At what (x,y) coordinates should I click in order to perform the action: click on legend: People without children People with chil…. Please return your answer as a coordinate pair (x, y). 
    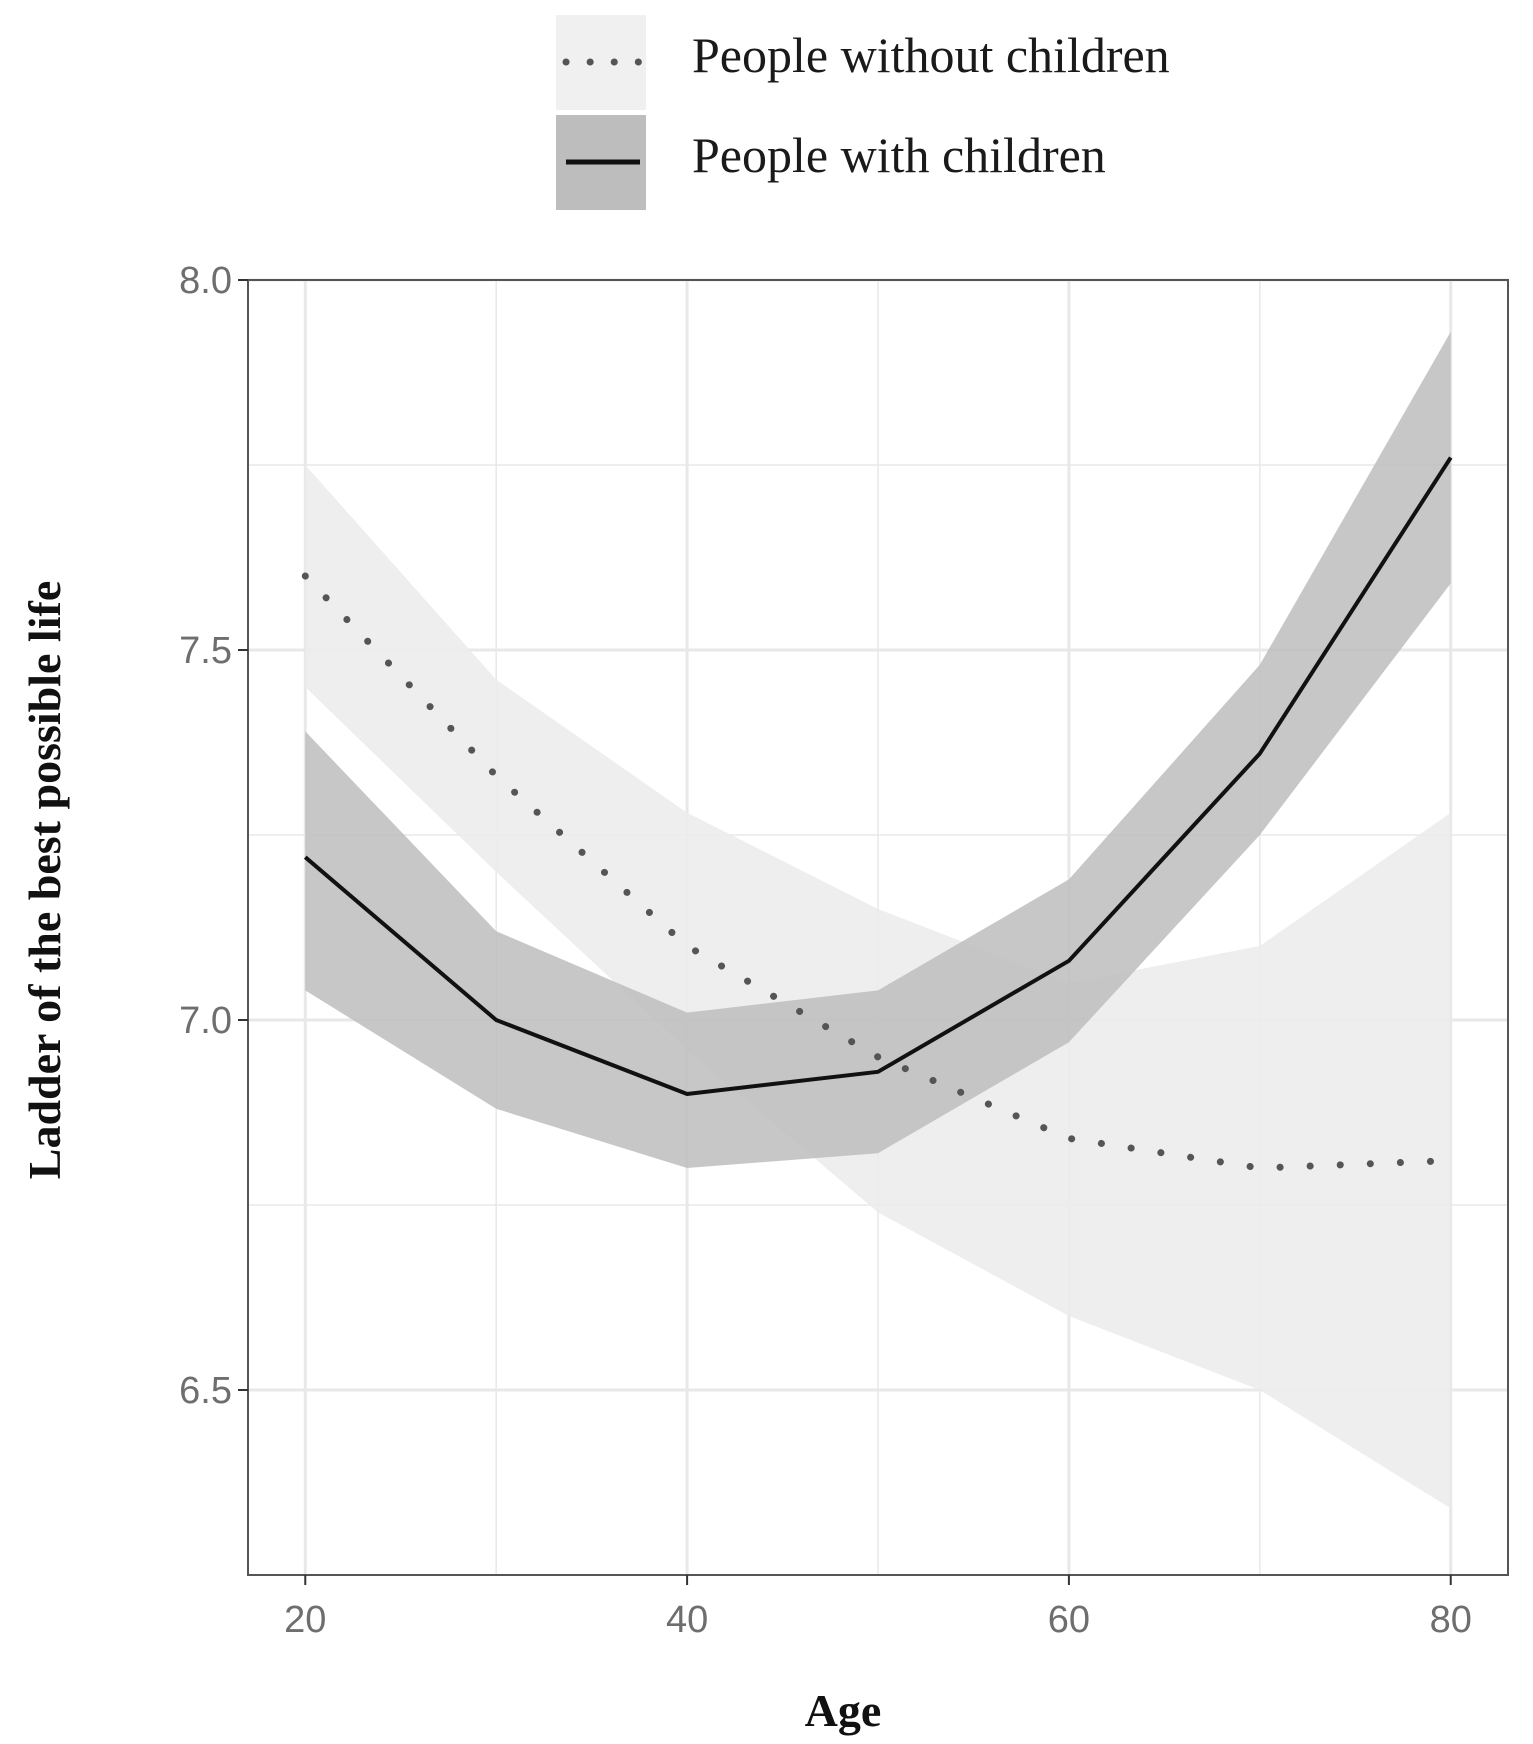
    Looking at the image, I should click on (863, 112).